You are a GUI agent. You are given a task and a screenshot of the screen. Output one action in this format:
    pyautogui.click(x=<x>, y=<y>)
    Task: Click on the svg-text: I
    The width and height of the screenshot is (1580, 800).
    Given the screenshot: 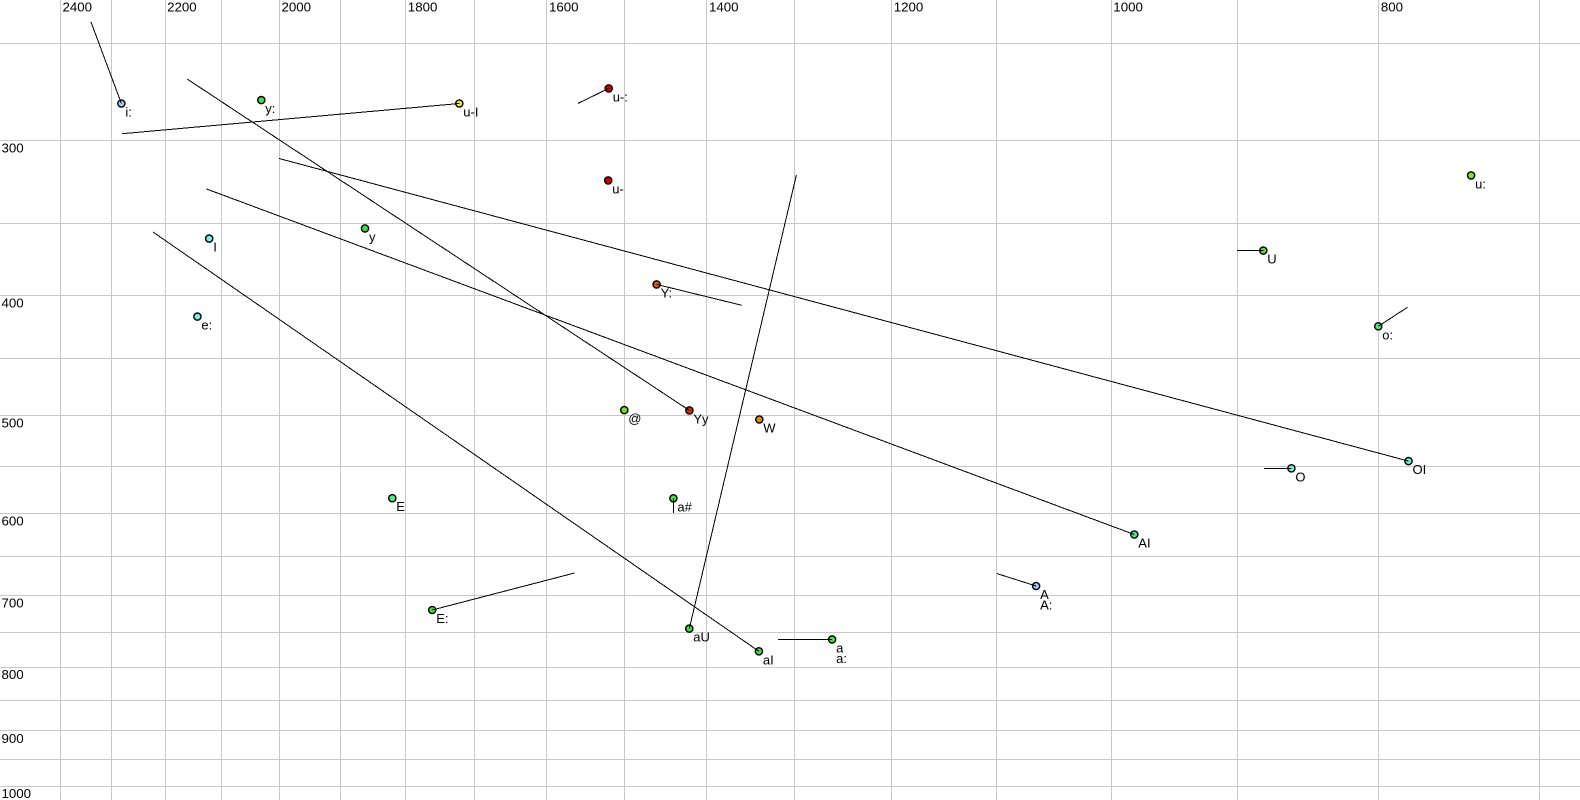 What is the action you would take?
    pyautogui.click(x=215, y=247)
    